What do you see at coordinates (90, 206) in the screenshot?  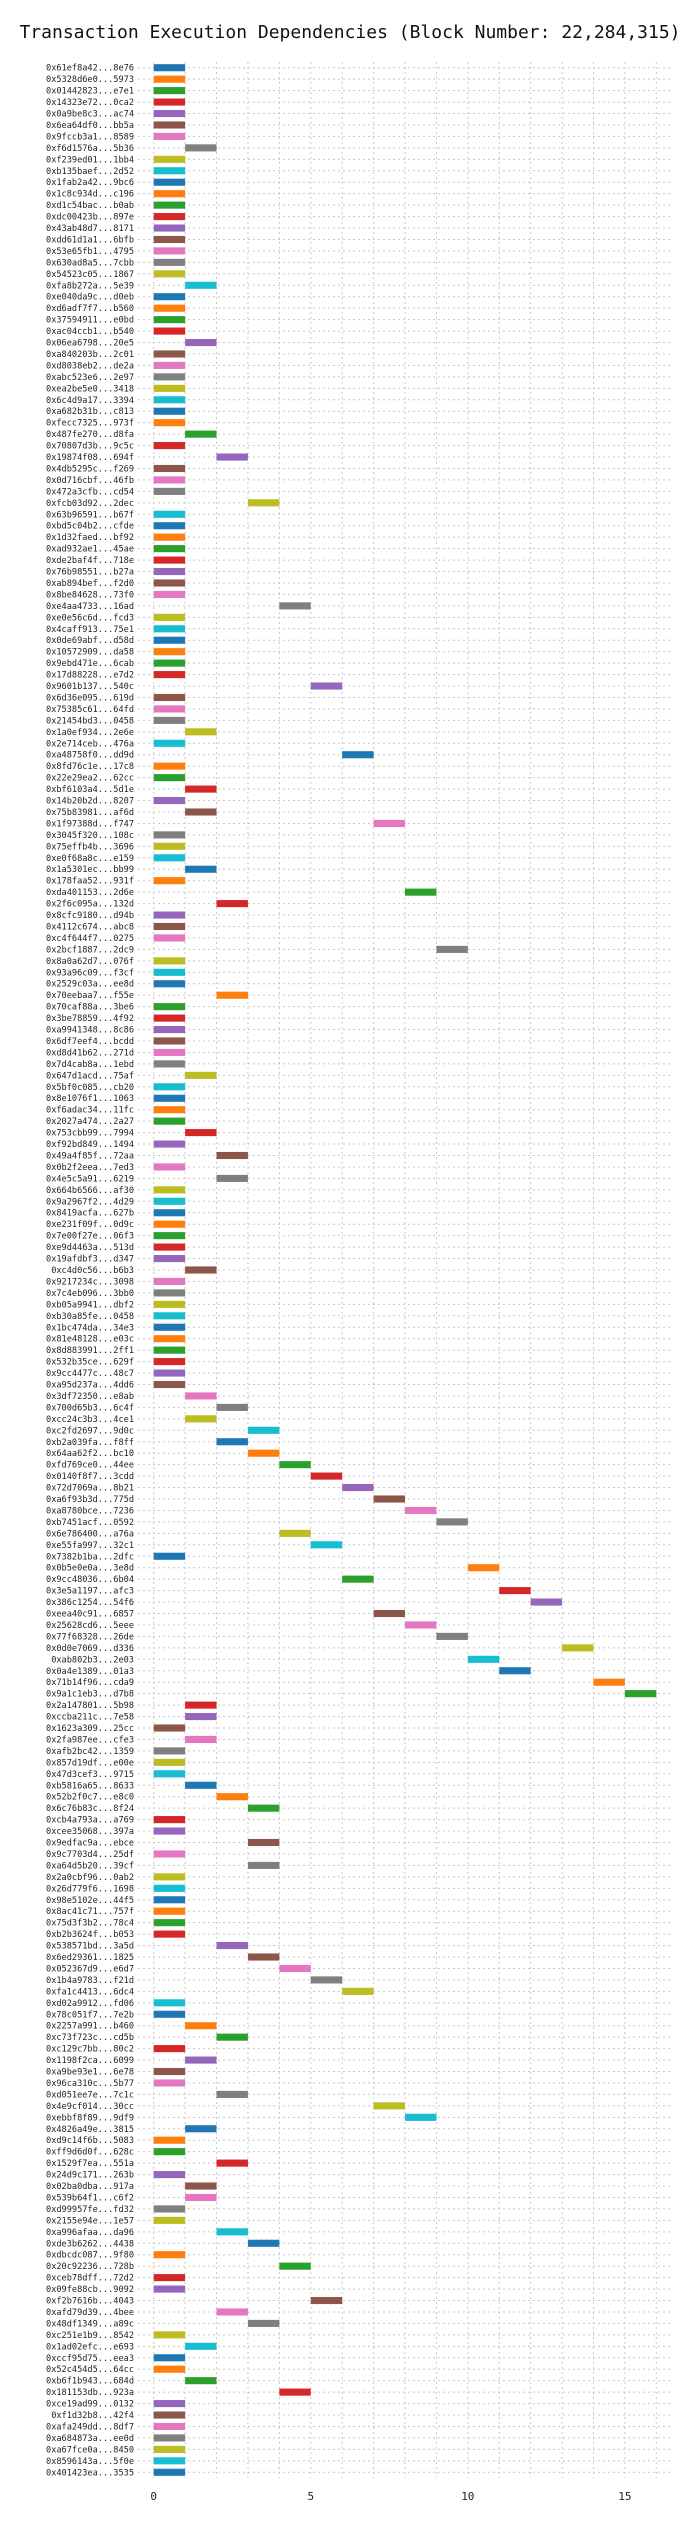 I see `y-tick-label: 0xd1c54bac...b0ab` at bounding box center [90, 206].